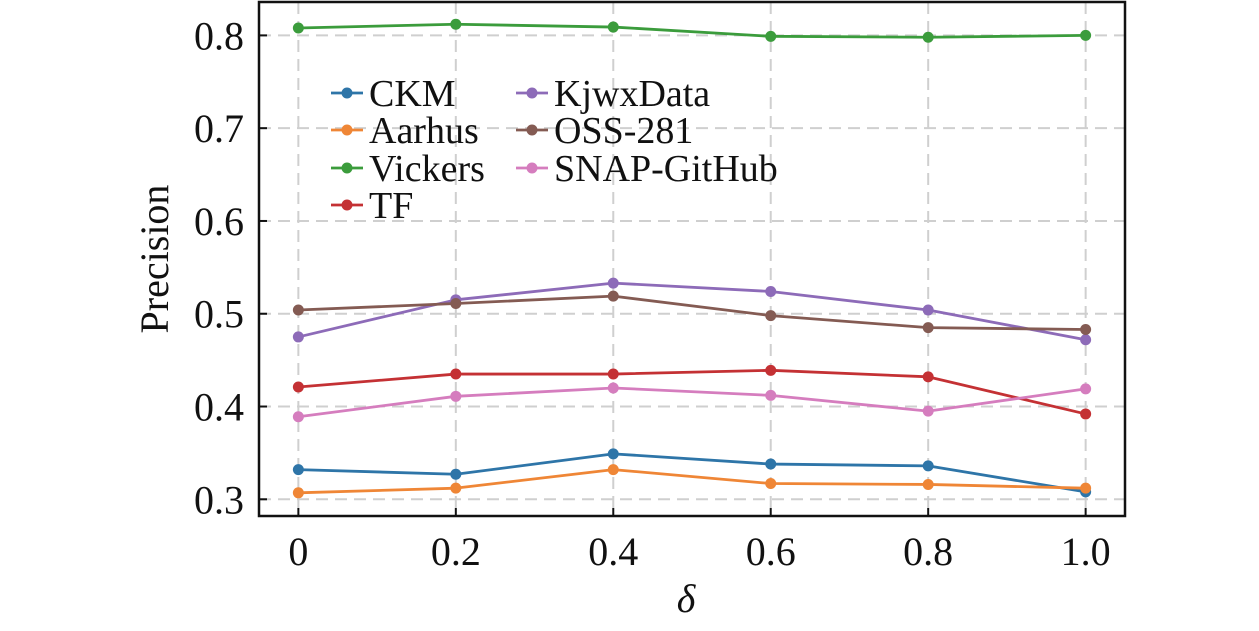  I want to click on legend-label: CKM, so click(412, 94).